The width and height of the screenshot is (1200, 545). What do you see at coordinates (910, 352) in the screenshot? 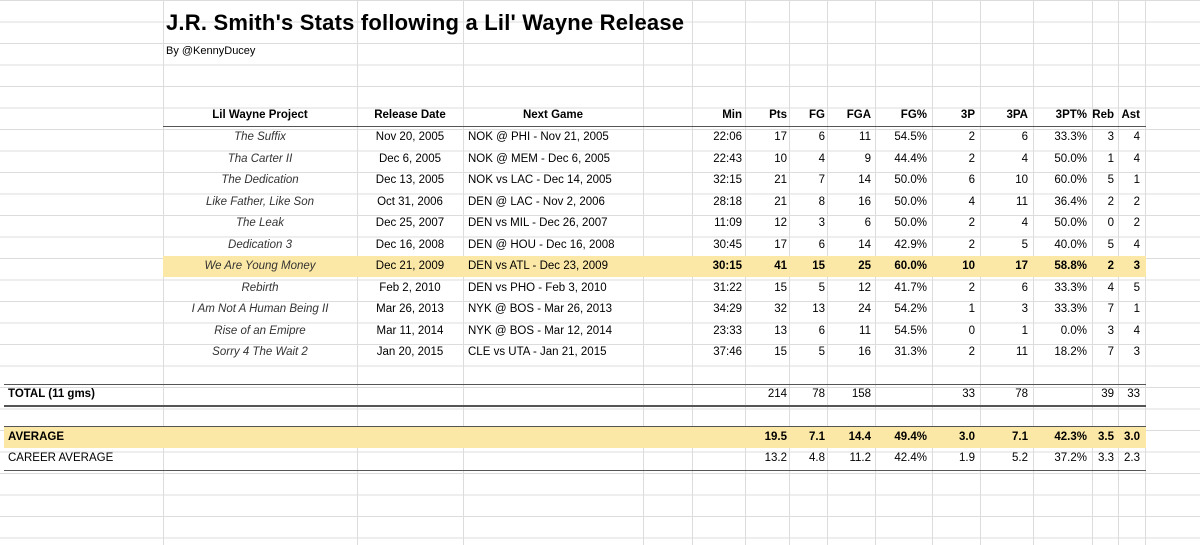
I see `table-cell: 31.3%` at bounding box center [910, 352].